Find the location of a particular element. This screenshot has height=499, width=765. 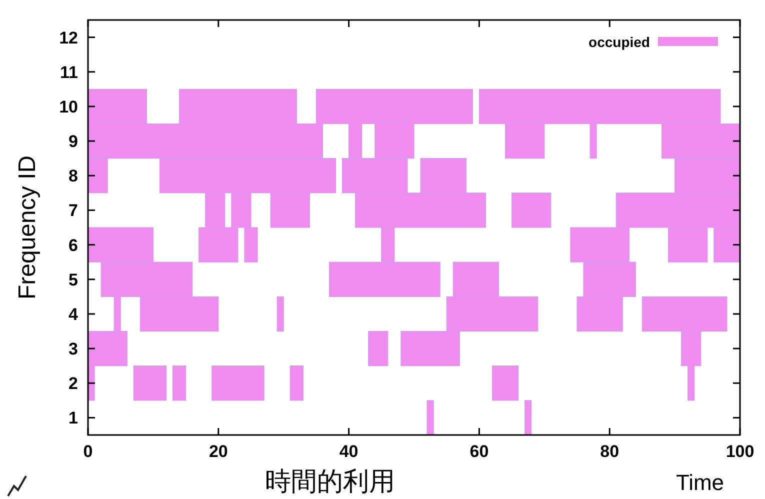

legend-label: occupied is located at coordinates (619, 42).